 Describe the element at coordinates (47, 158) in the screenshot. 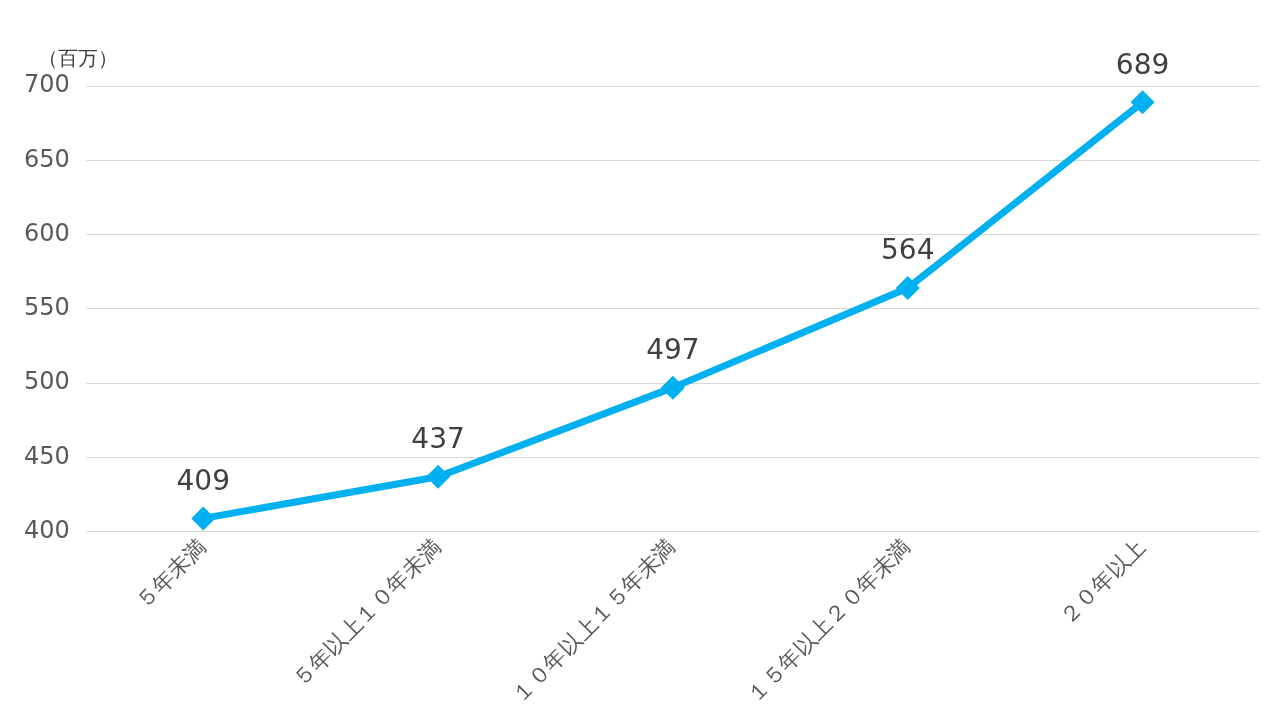

I see `y-tick-label: 650` at that location.